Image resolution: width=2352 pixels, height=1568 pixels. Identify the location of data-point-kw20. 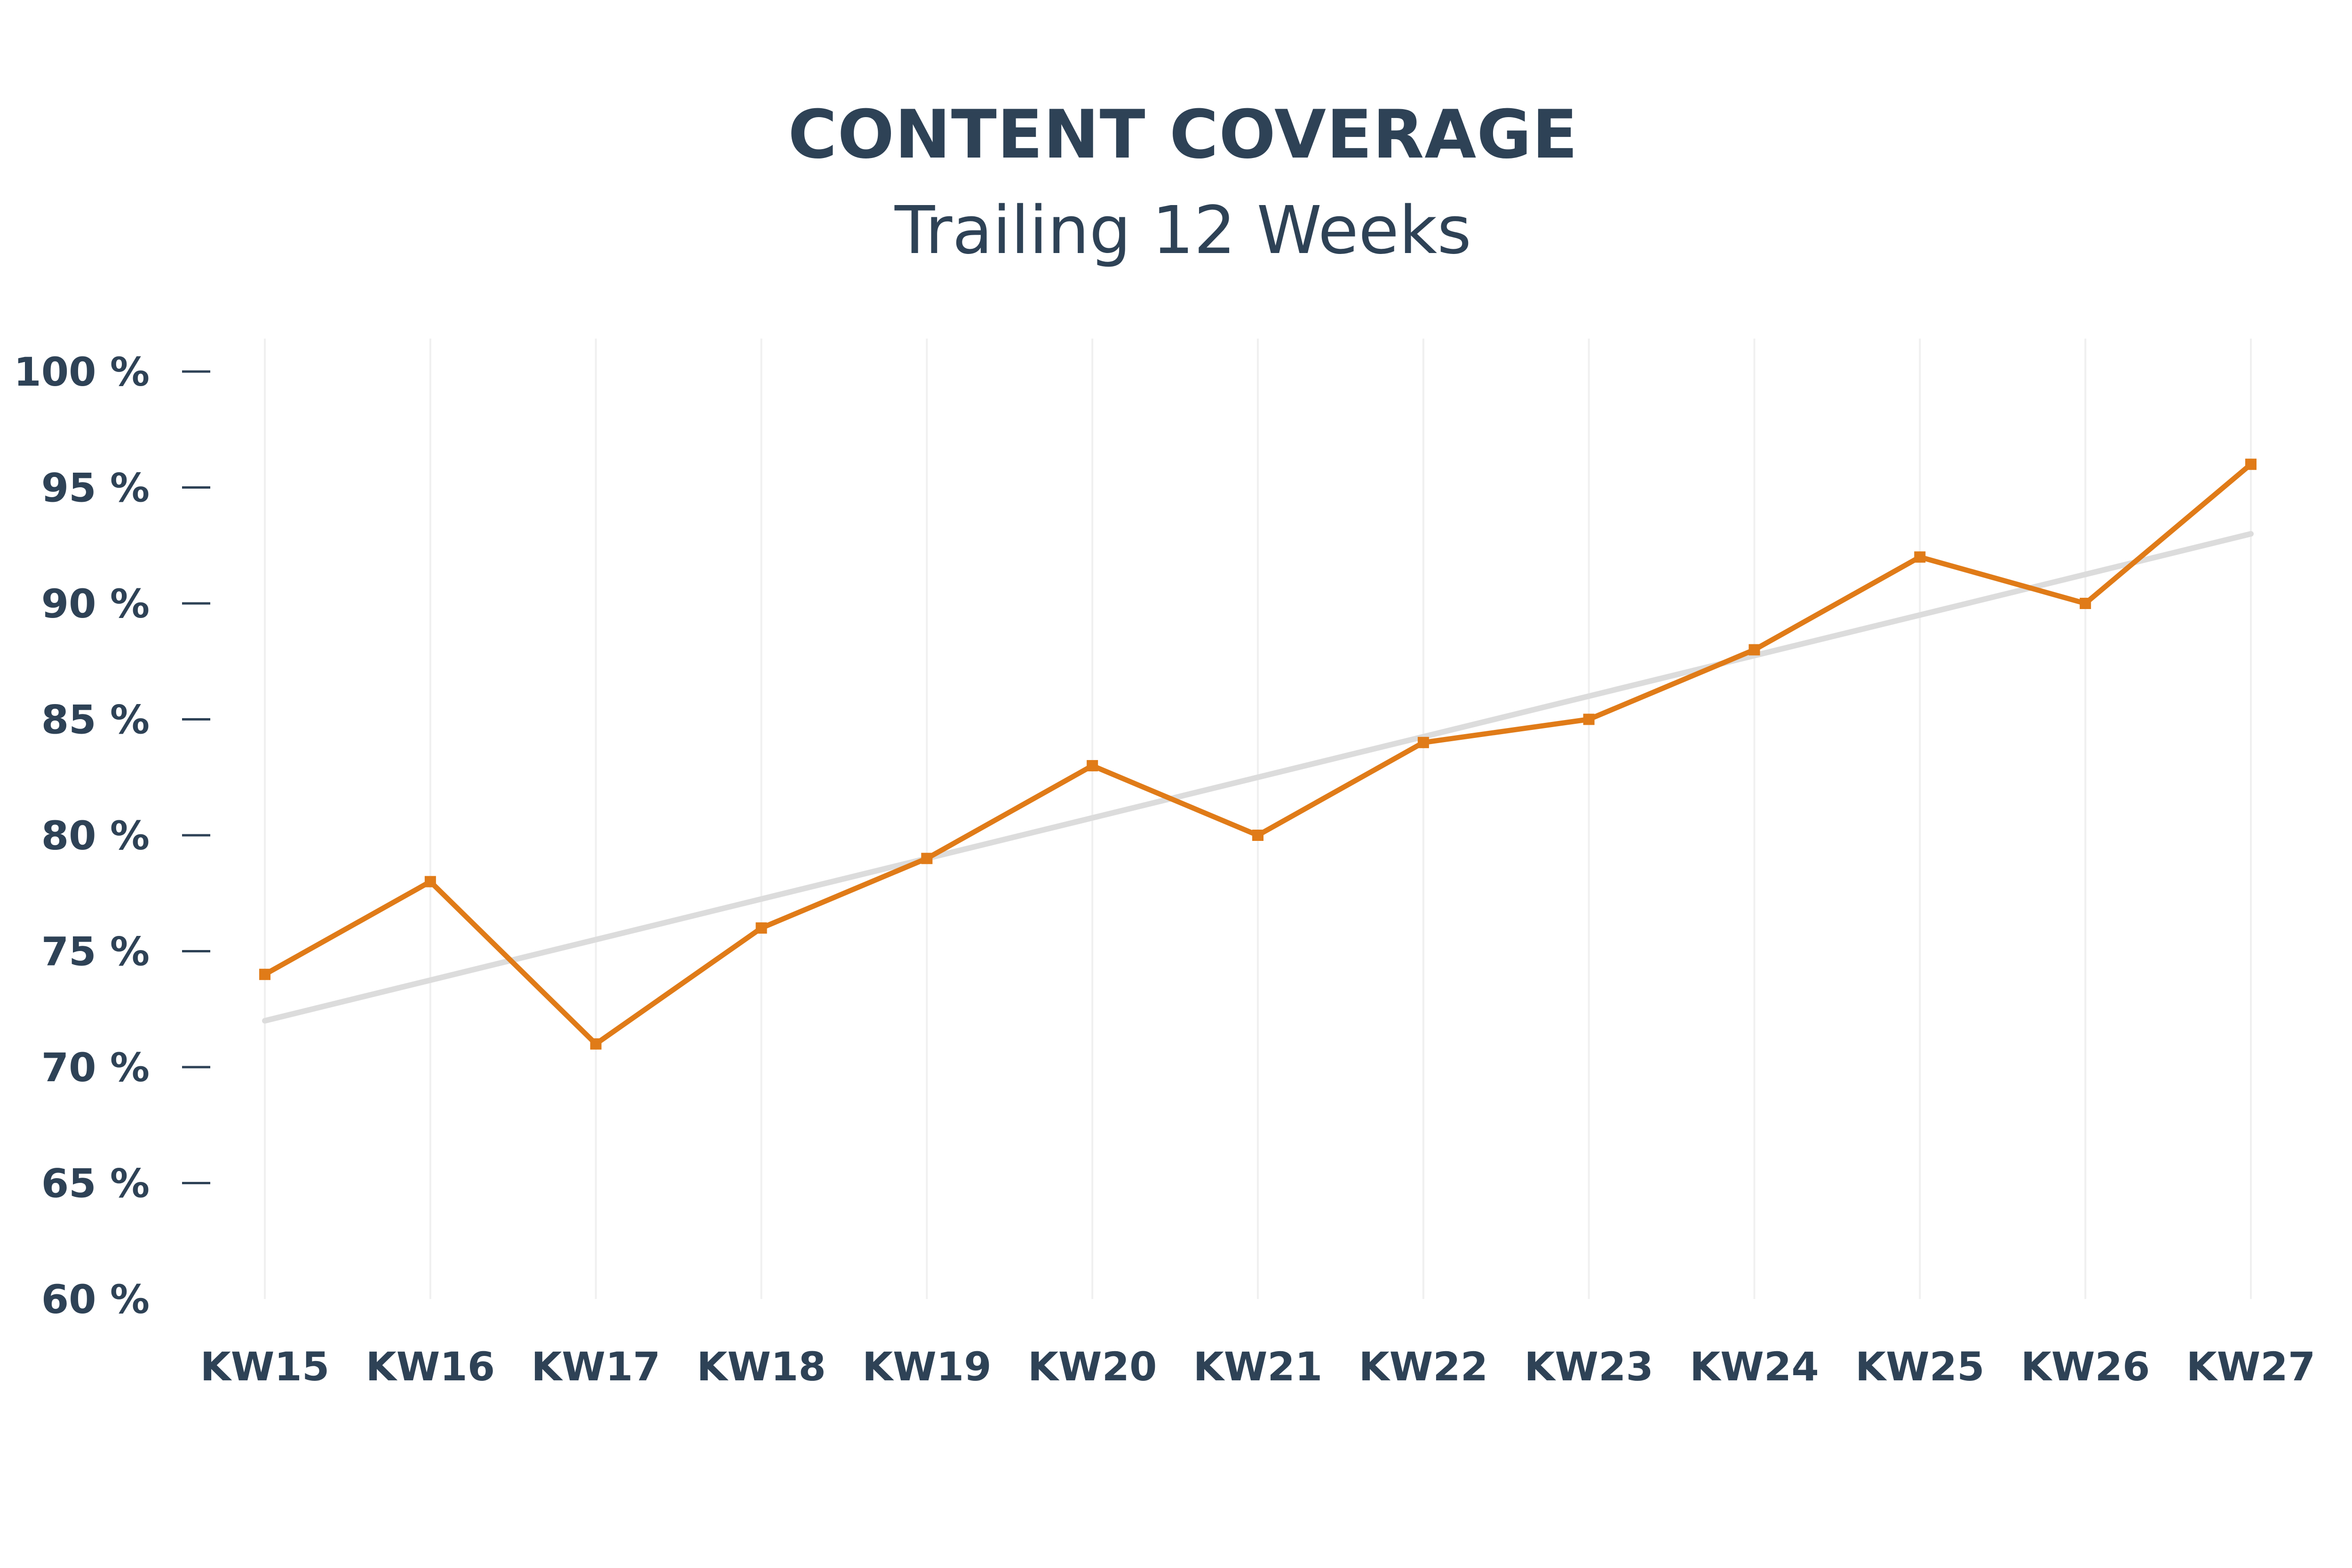
(1092, 766).